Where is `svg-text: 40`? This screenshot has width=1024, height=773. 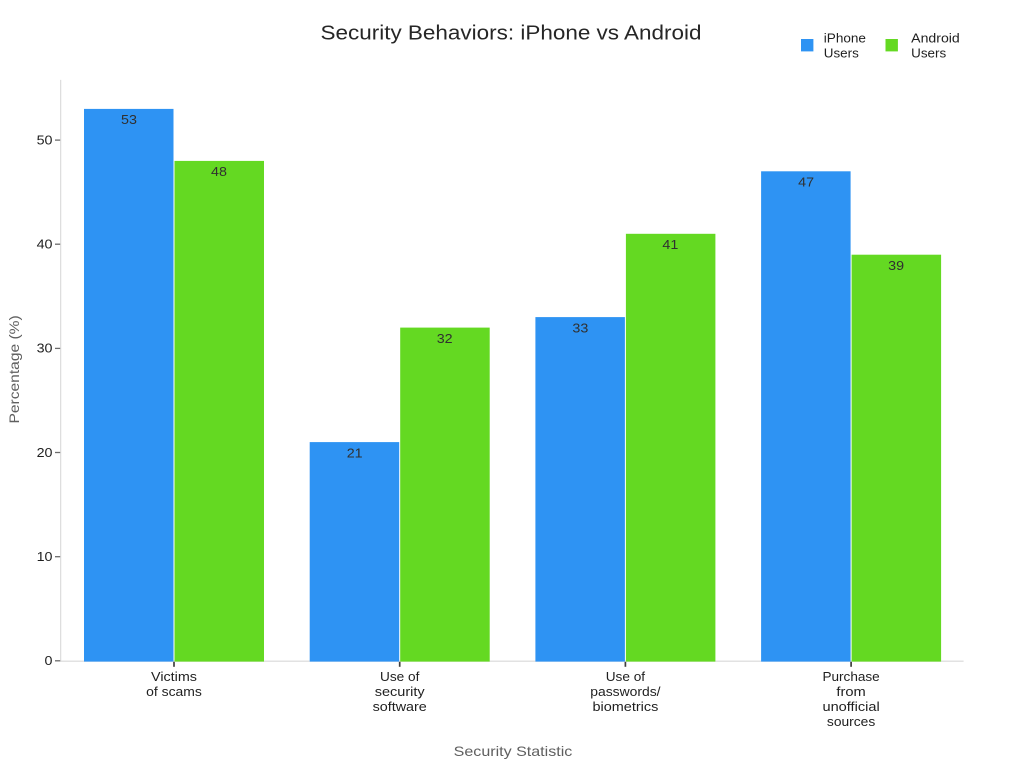 svg-text: 40 is located at coordinates (45, 245).